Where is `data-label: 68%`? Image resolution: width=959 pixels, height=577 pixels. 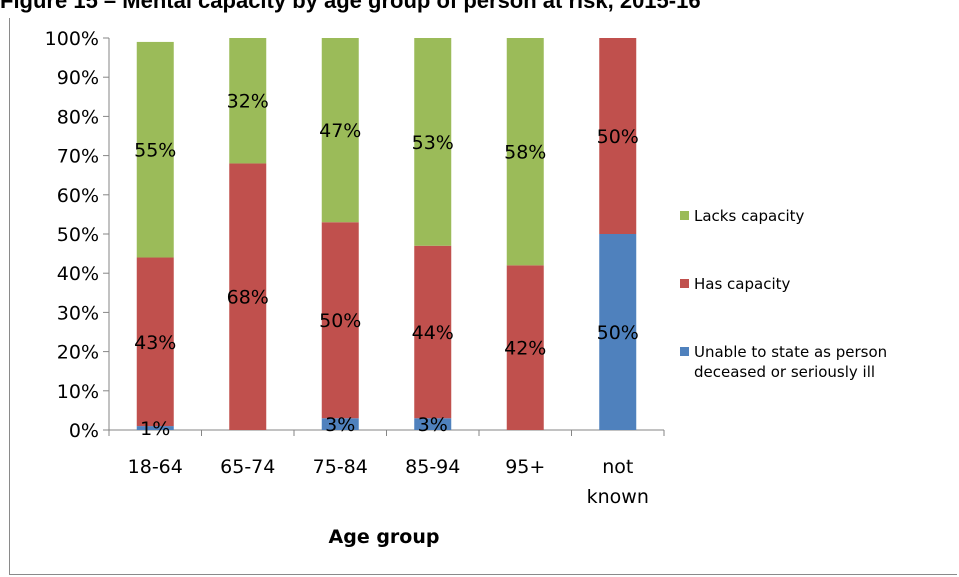 data-label: 68% is located at coordinates (248, 298).